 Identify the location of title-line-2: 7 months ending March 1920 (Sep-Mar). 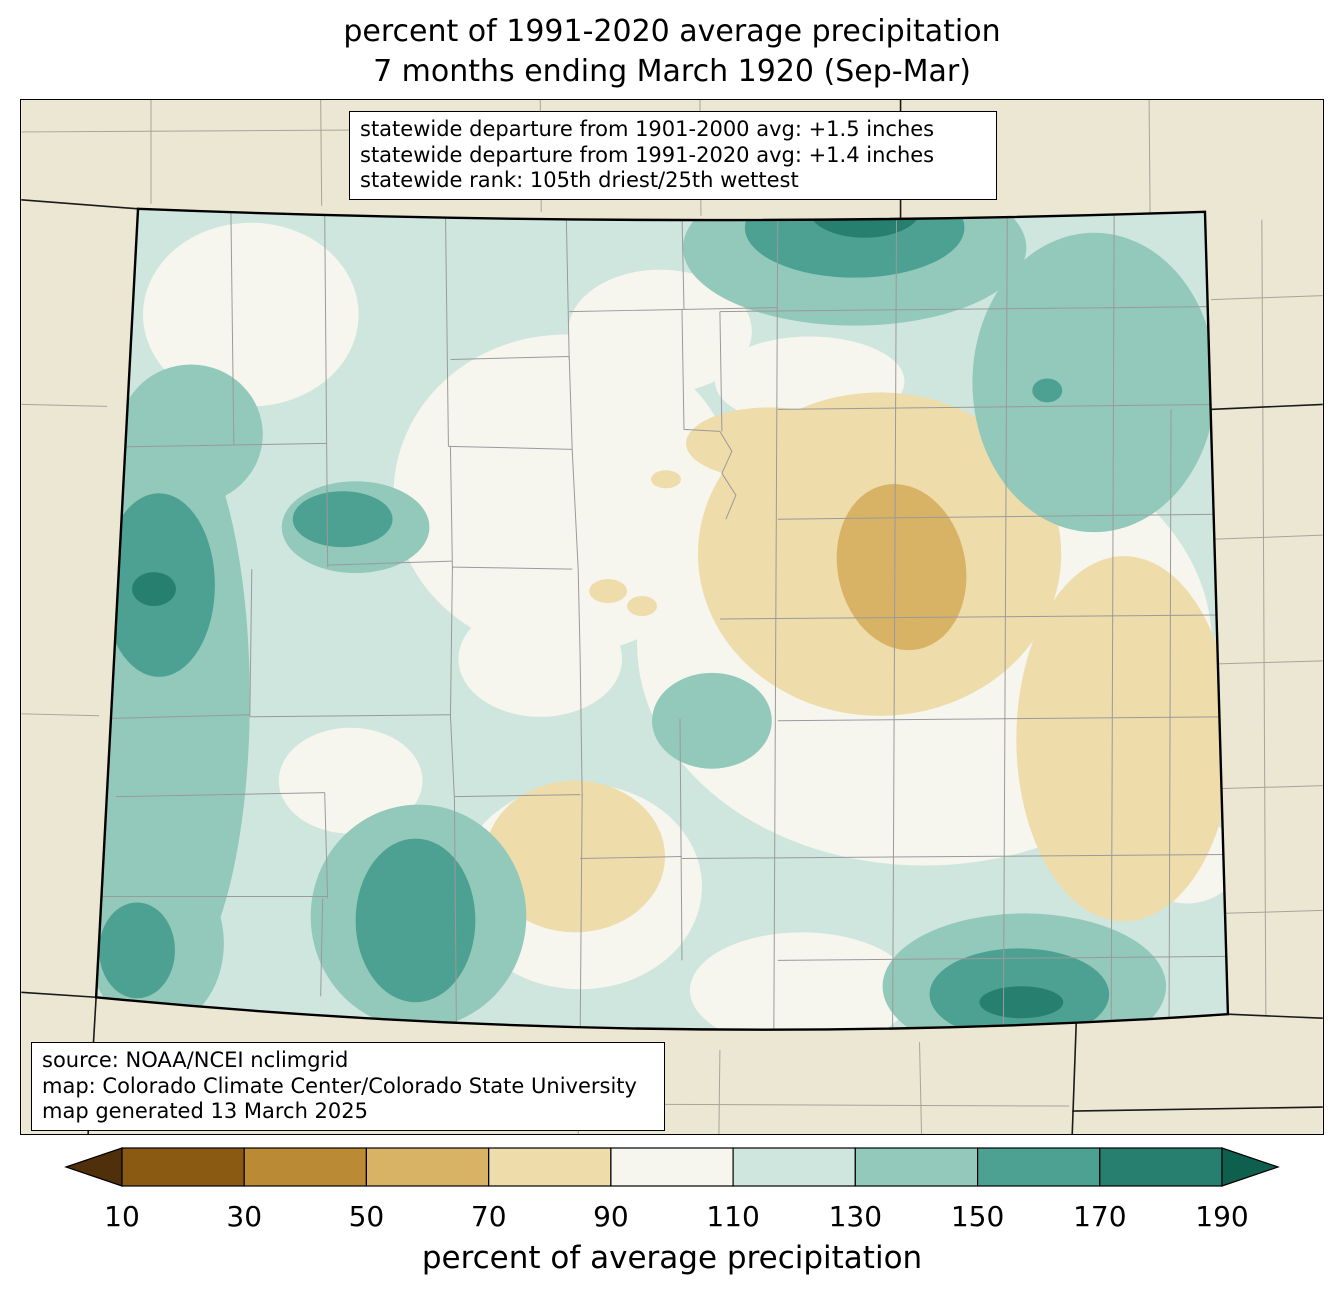
(672, 71).